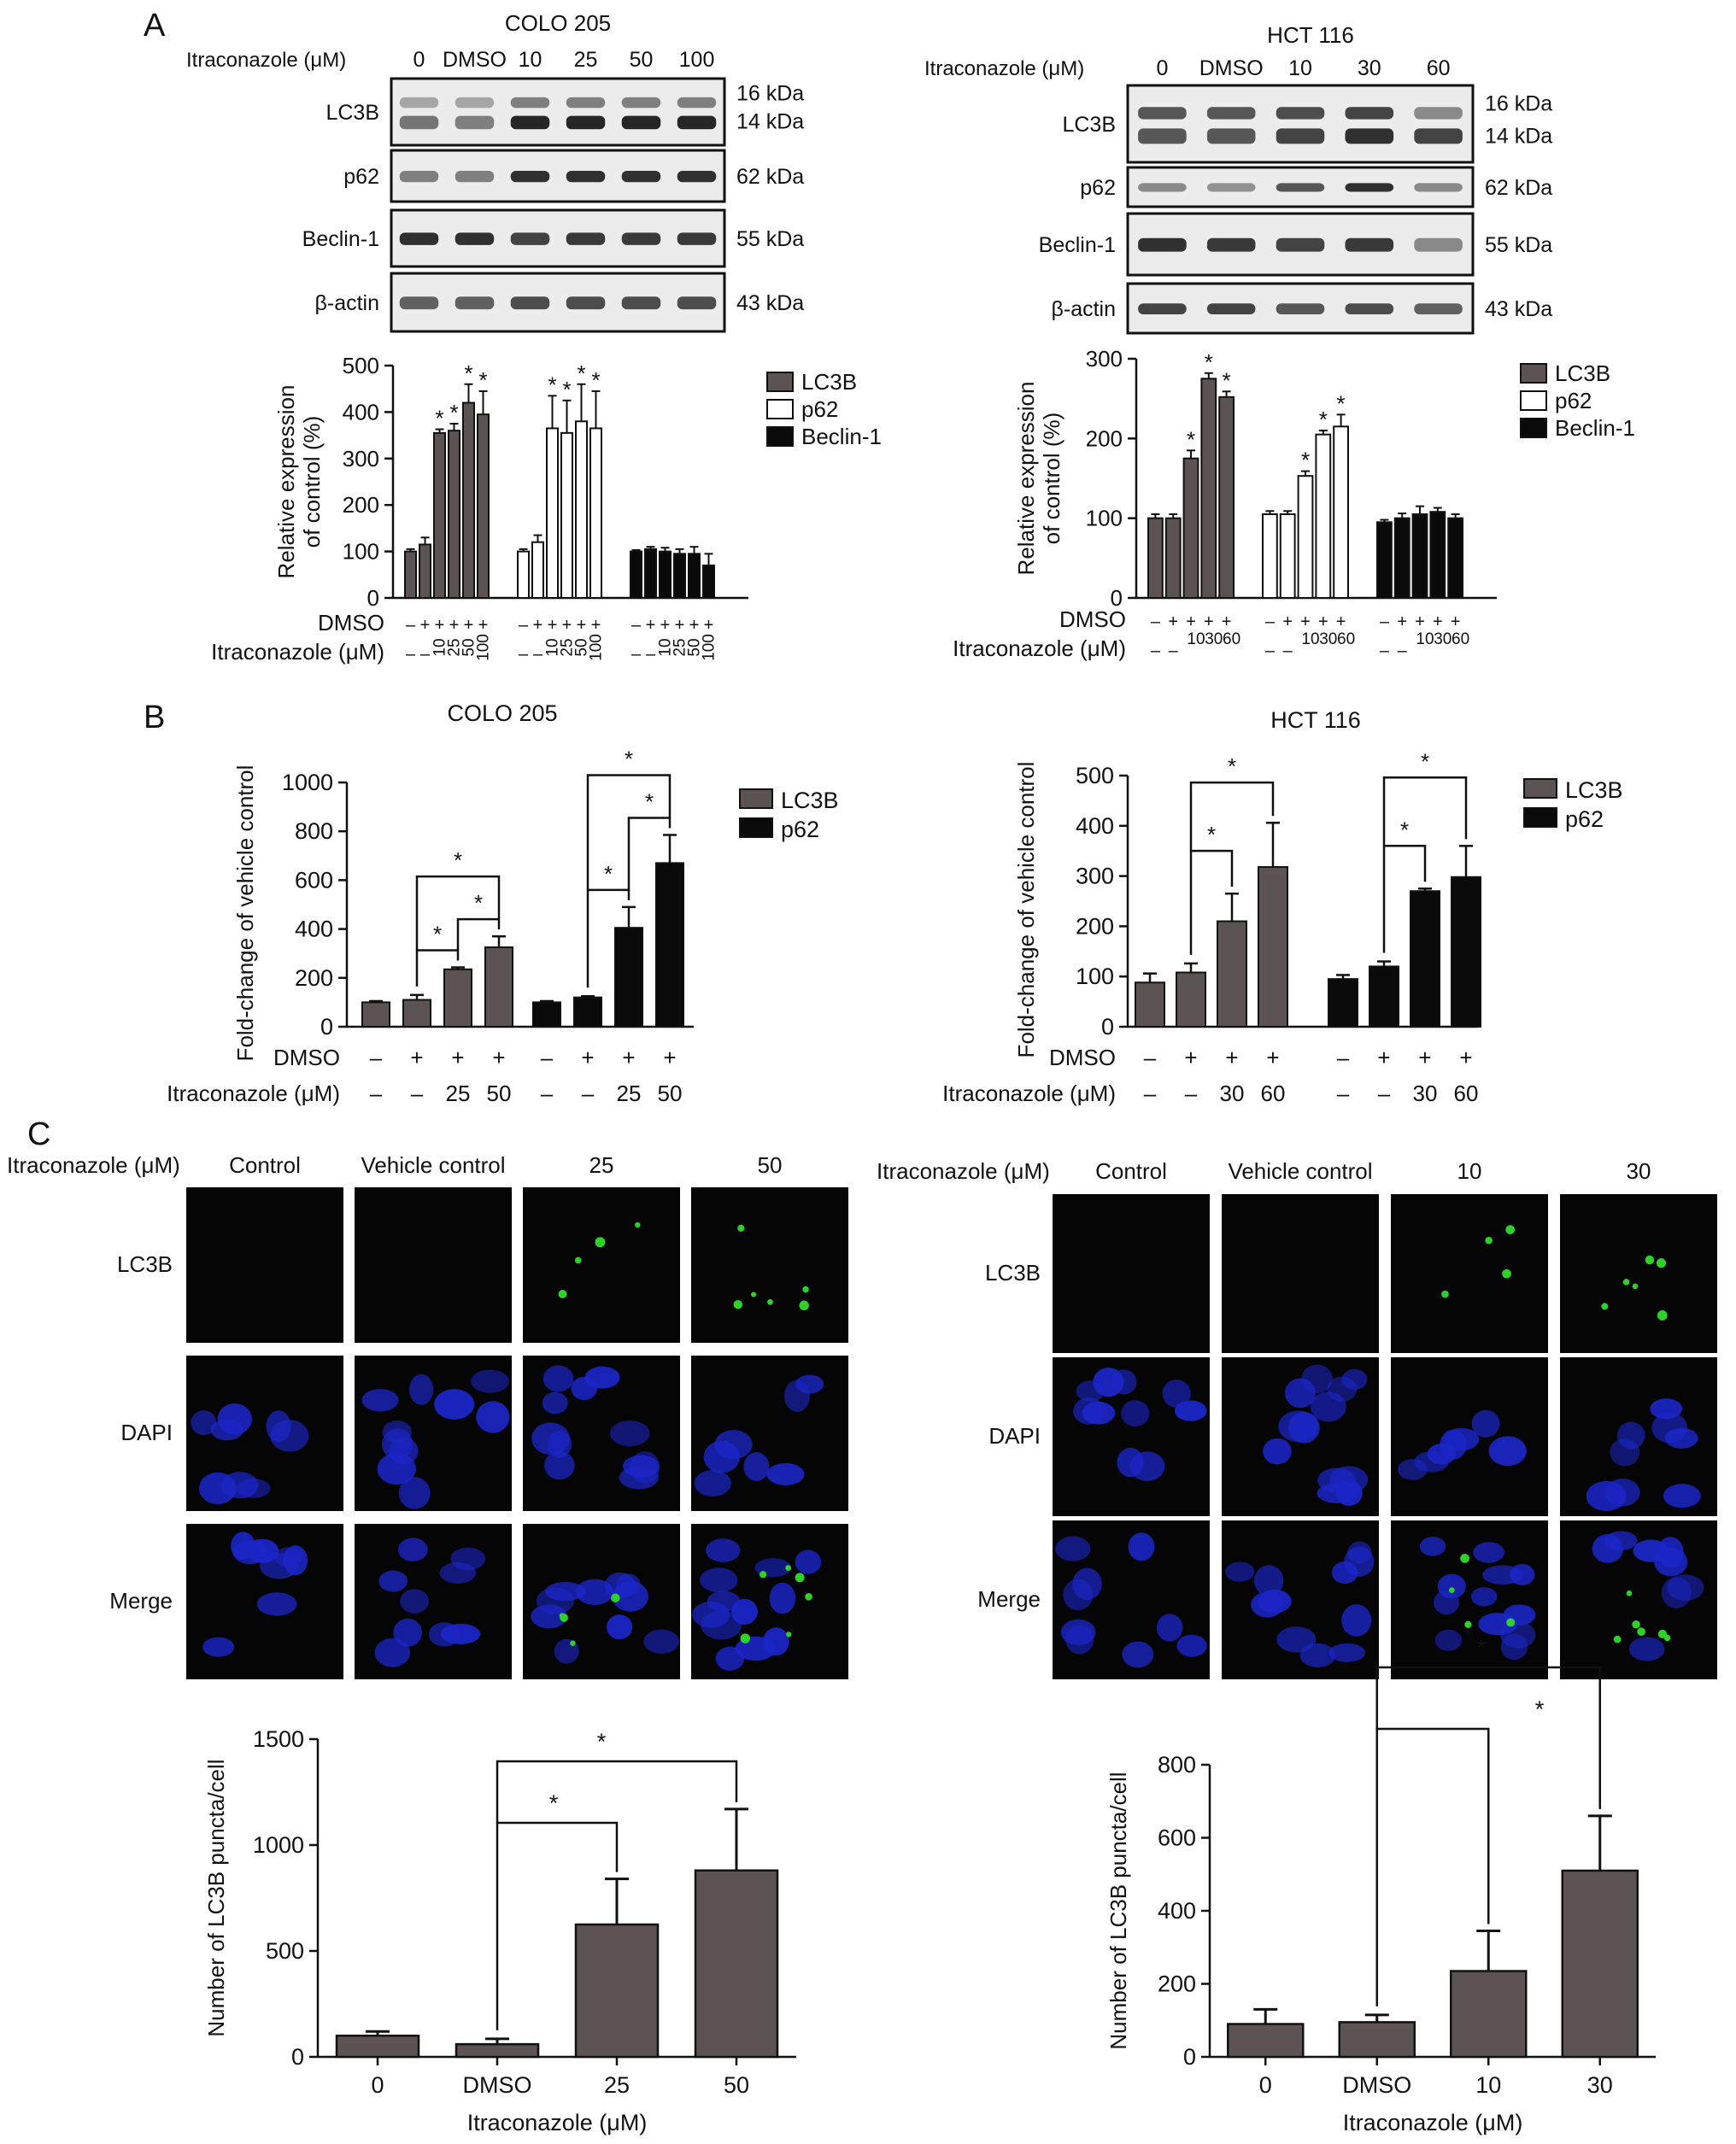 The height and width of the screenshot is (2144, 1736). Describe the element at coordinates (1518, 188) in the screenshot. I see `molecular-weight-label: 62 kDa` at that location.